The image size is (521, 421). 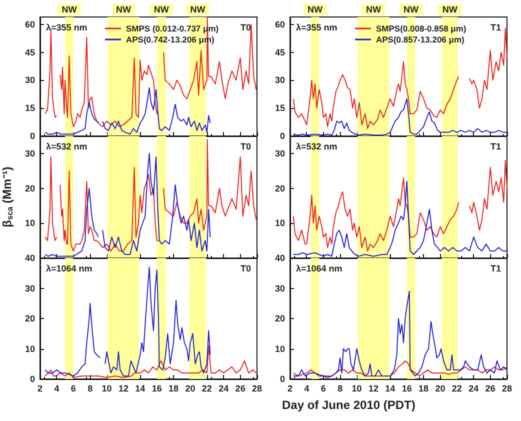 What do you see at coordinates (7, 197) in the screenshot?
I see `y-axis-title: βsca (Mm⁻¹)` at bounding box center [7, 197].